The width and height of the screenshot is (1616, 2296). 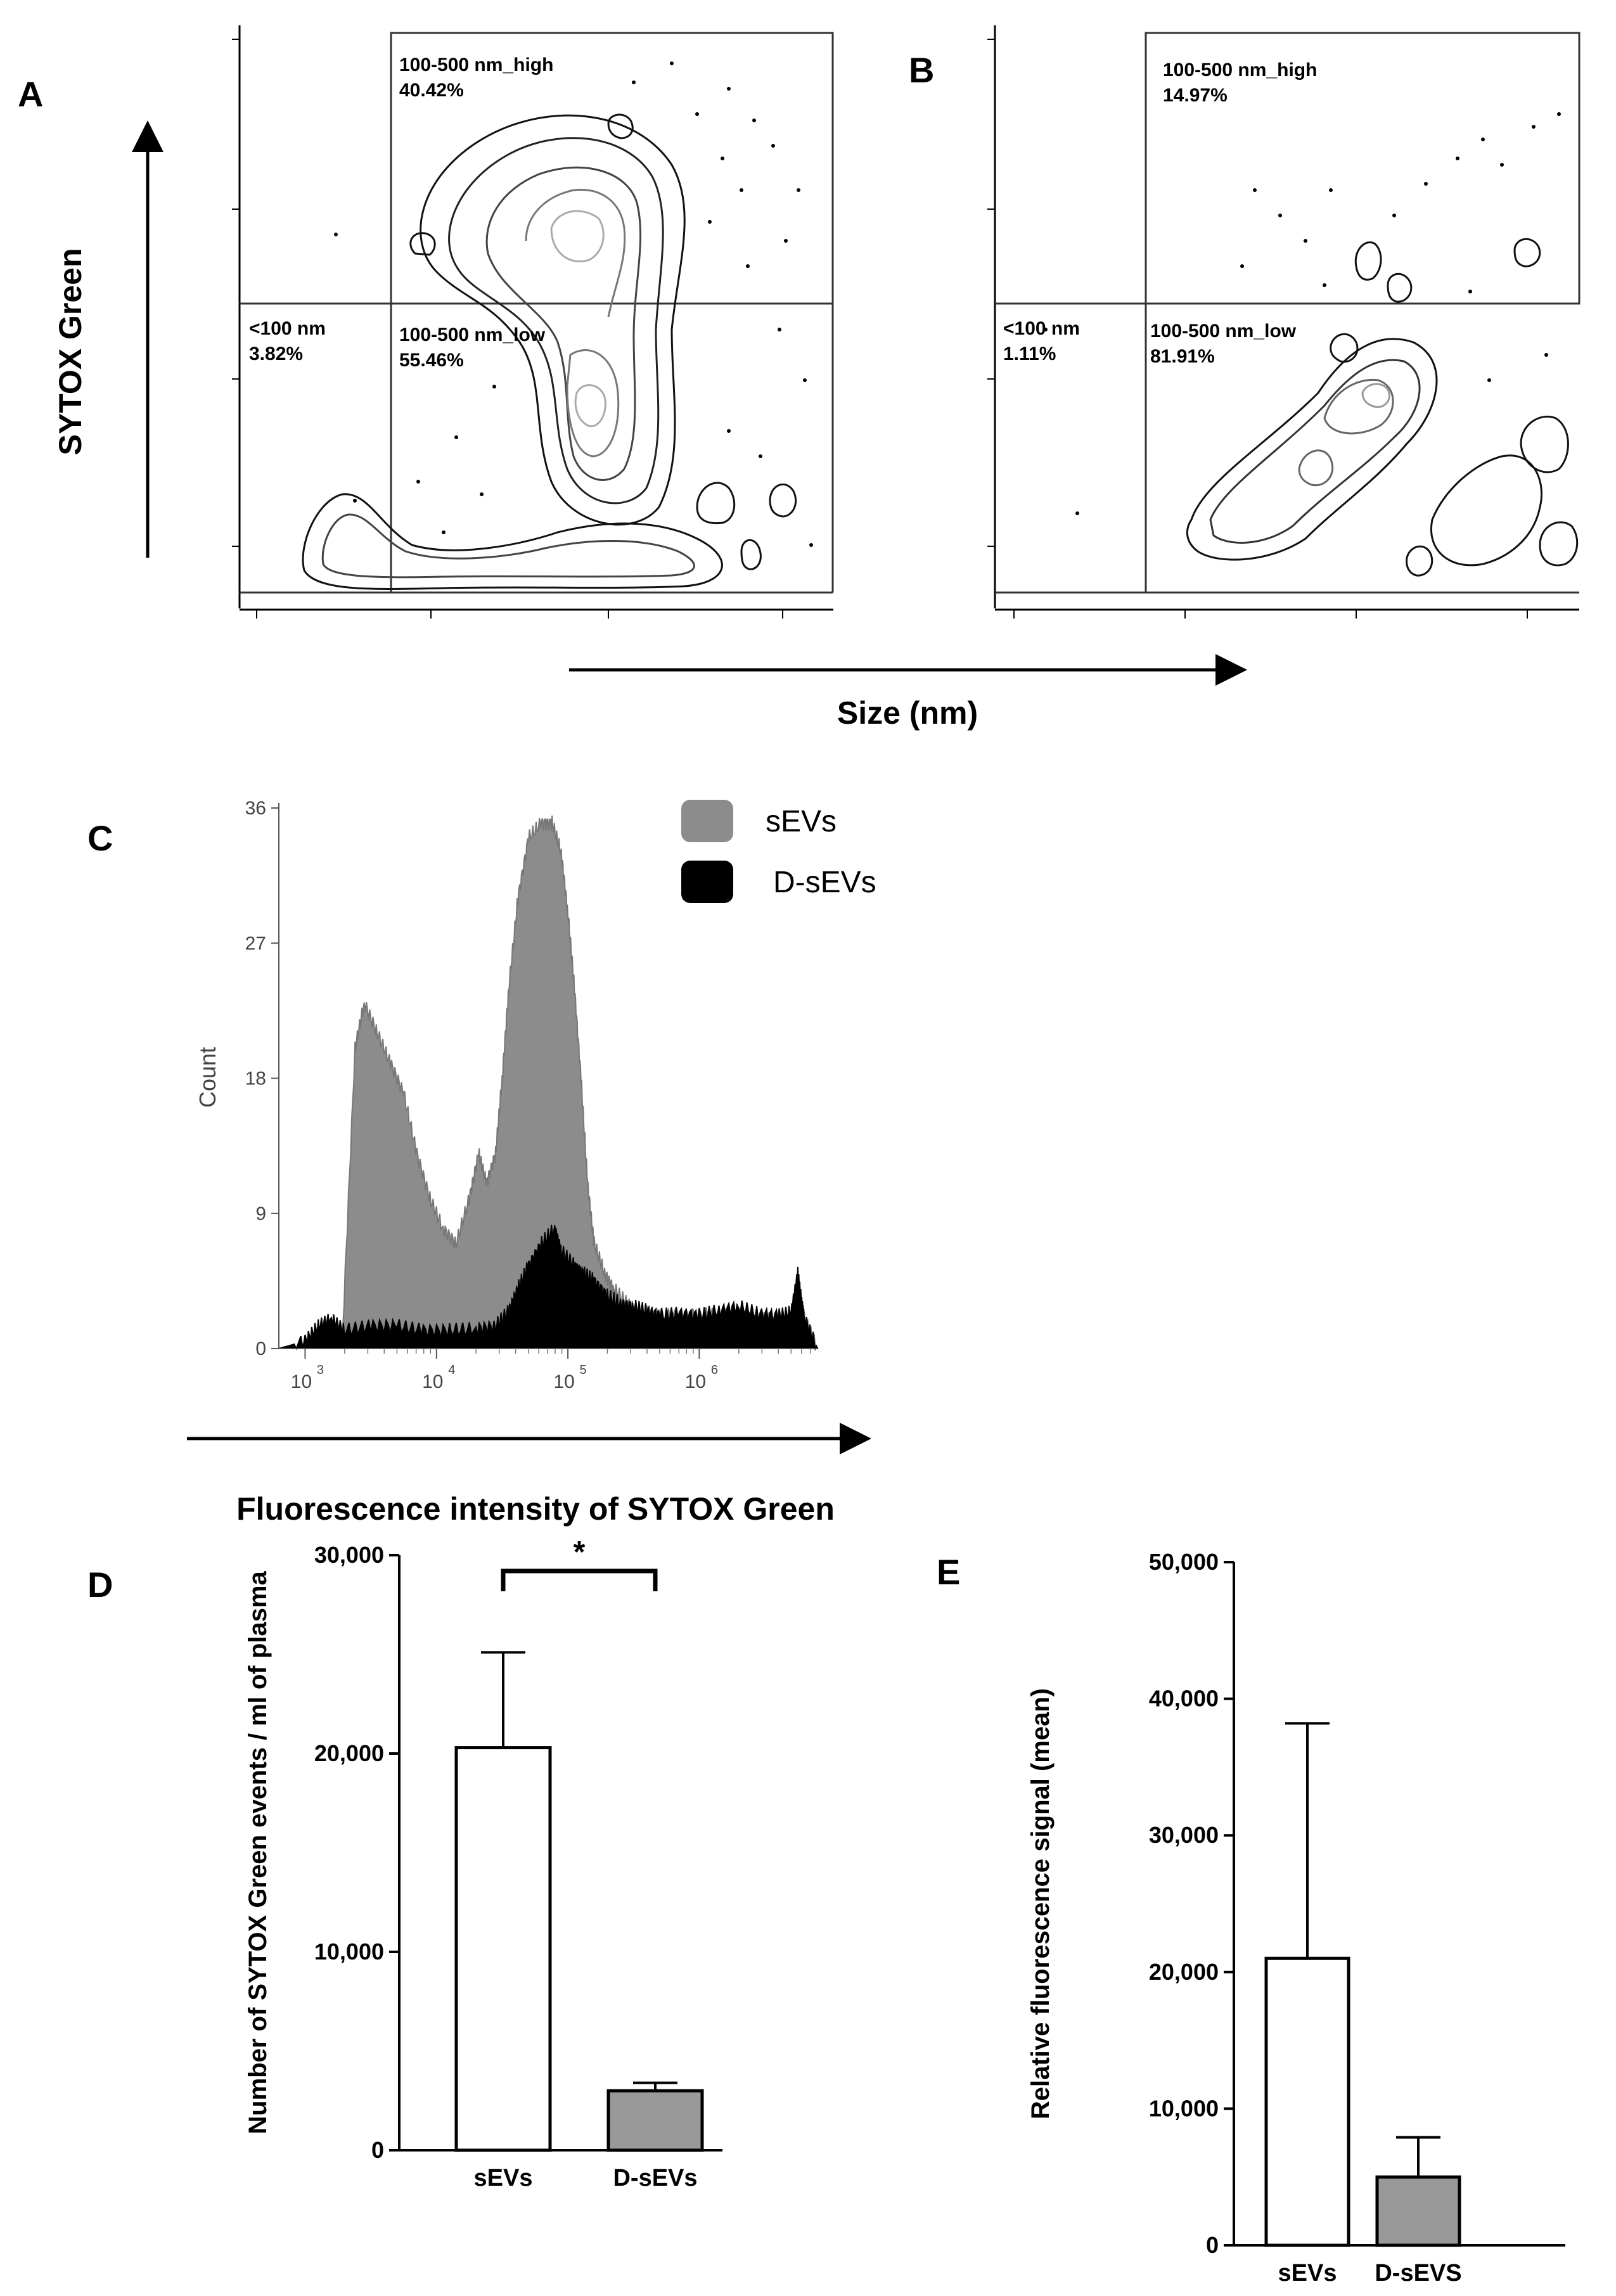 I want to click on panel-d-significance-star: *, so click(x=580, y=1552).